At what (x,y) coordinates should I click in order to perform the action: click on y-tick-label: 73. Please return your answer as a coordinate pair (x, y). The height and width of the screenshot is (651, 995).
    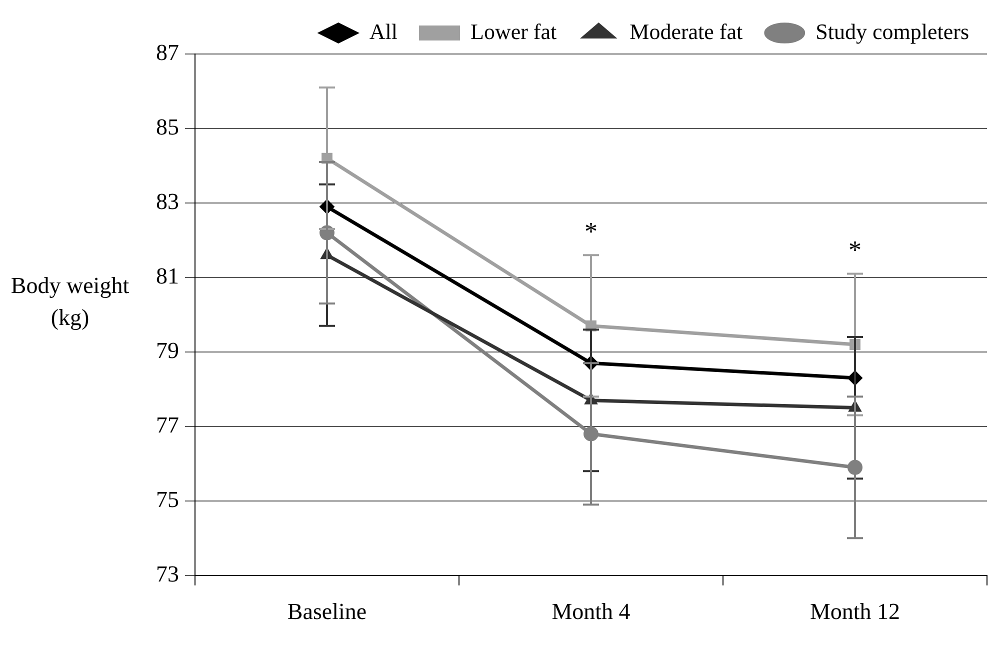
    Looking at the image, I should click on (167, 573).